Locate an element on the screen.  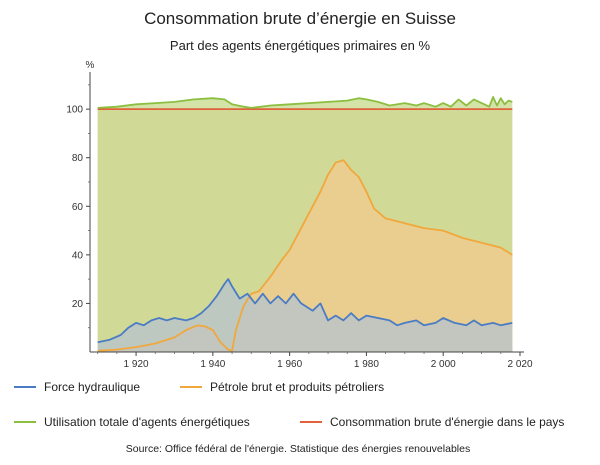
utilisation-totale-d-agents-energetiques-line is located at coordinates (305, 102).